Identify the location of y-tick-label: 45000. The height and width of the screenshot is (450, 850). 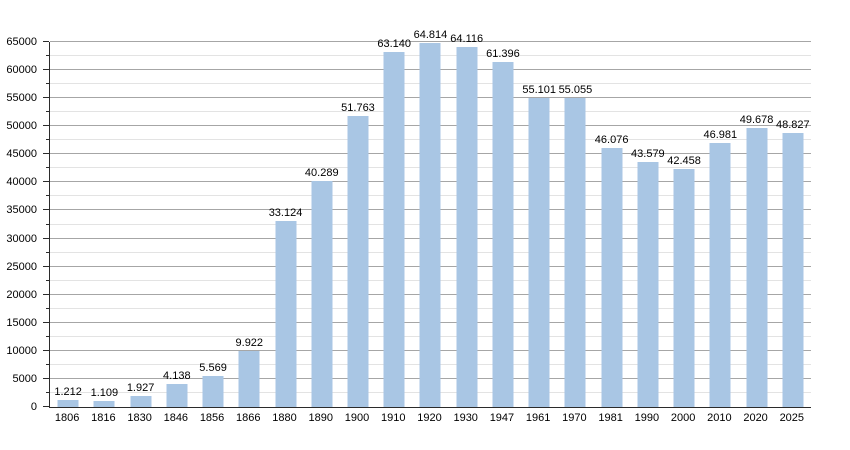
(21, 154).